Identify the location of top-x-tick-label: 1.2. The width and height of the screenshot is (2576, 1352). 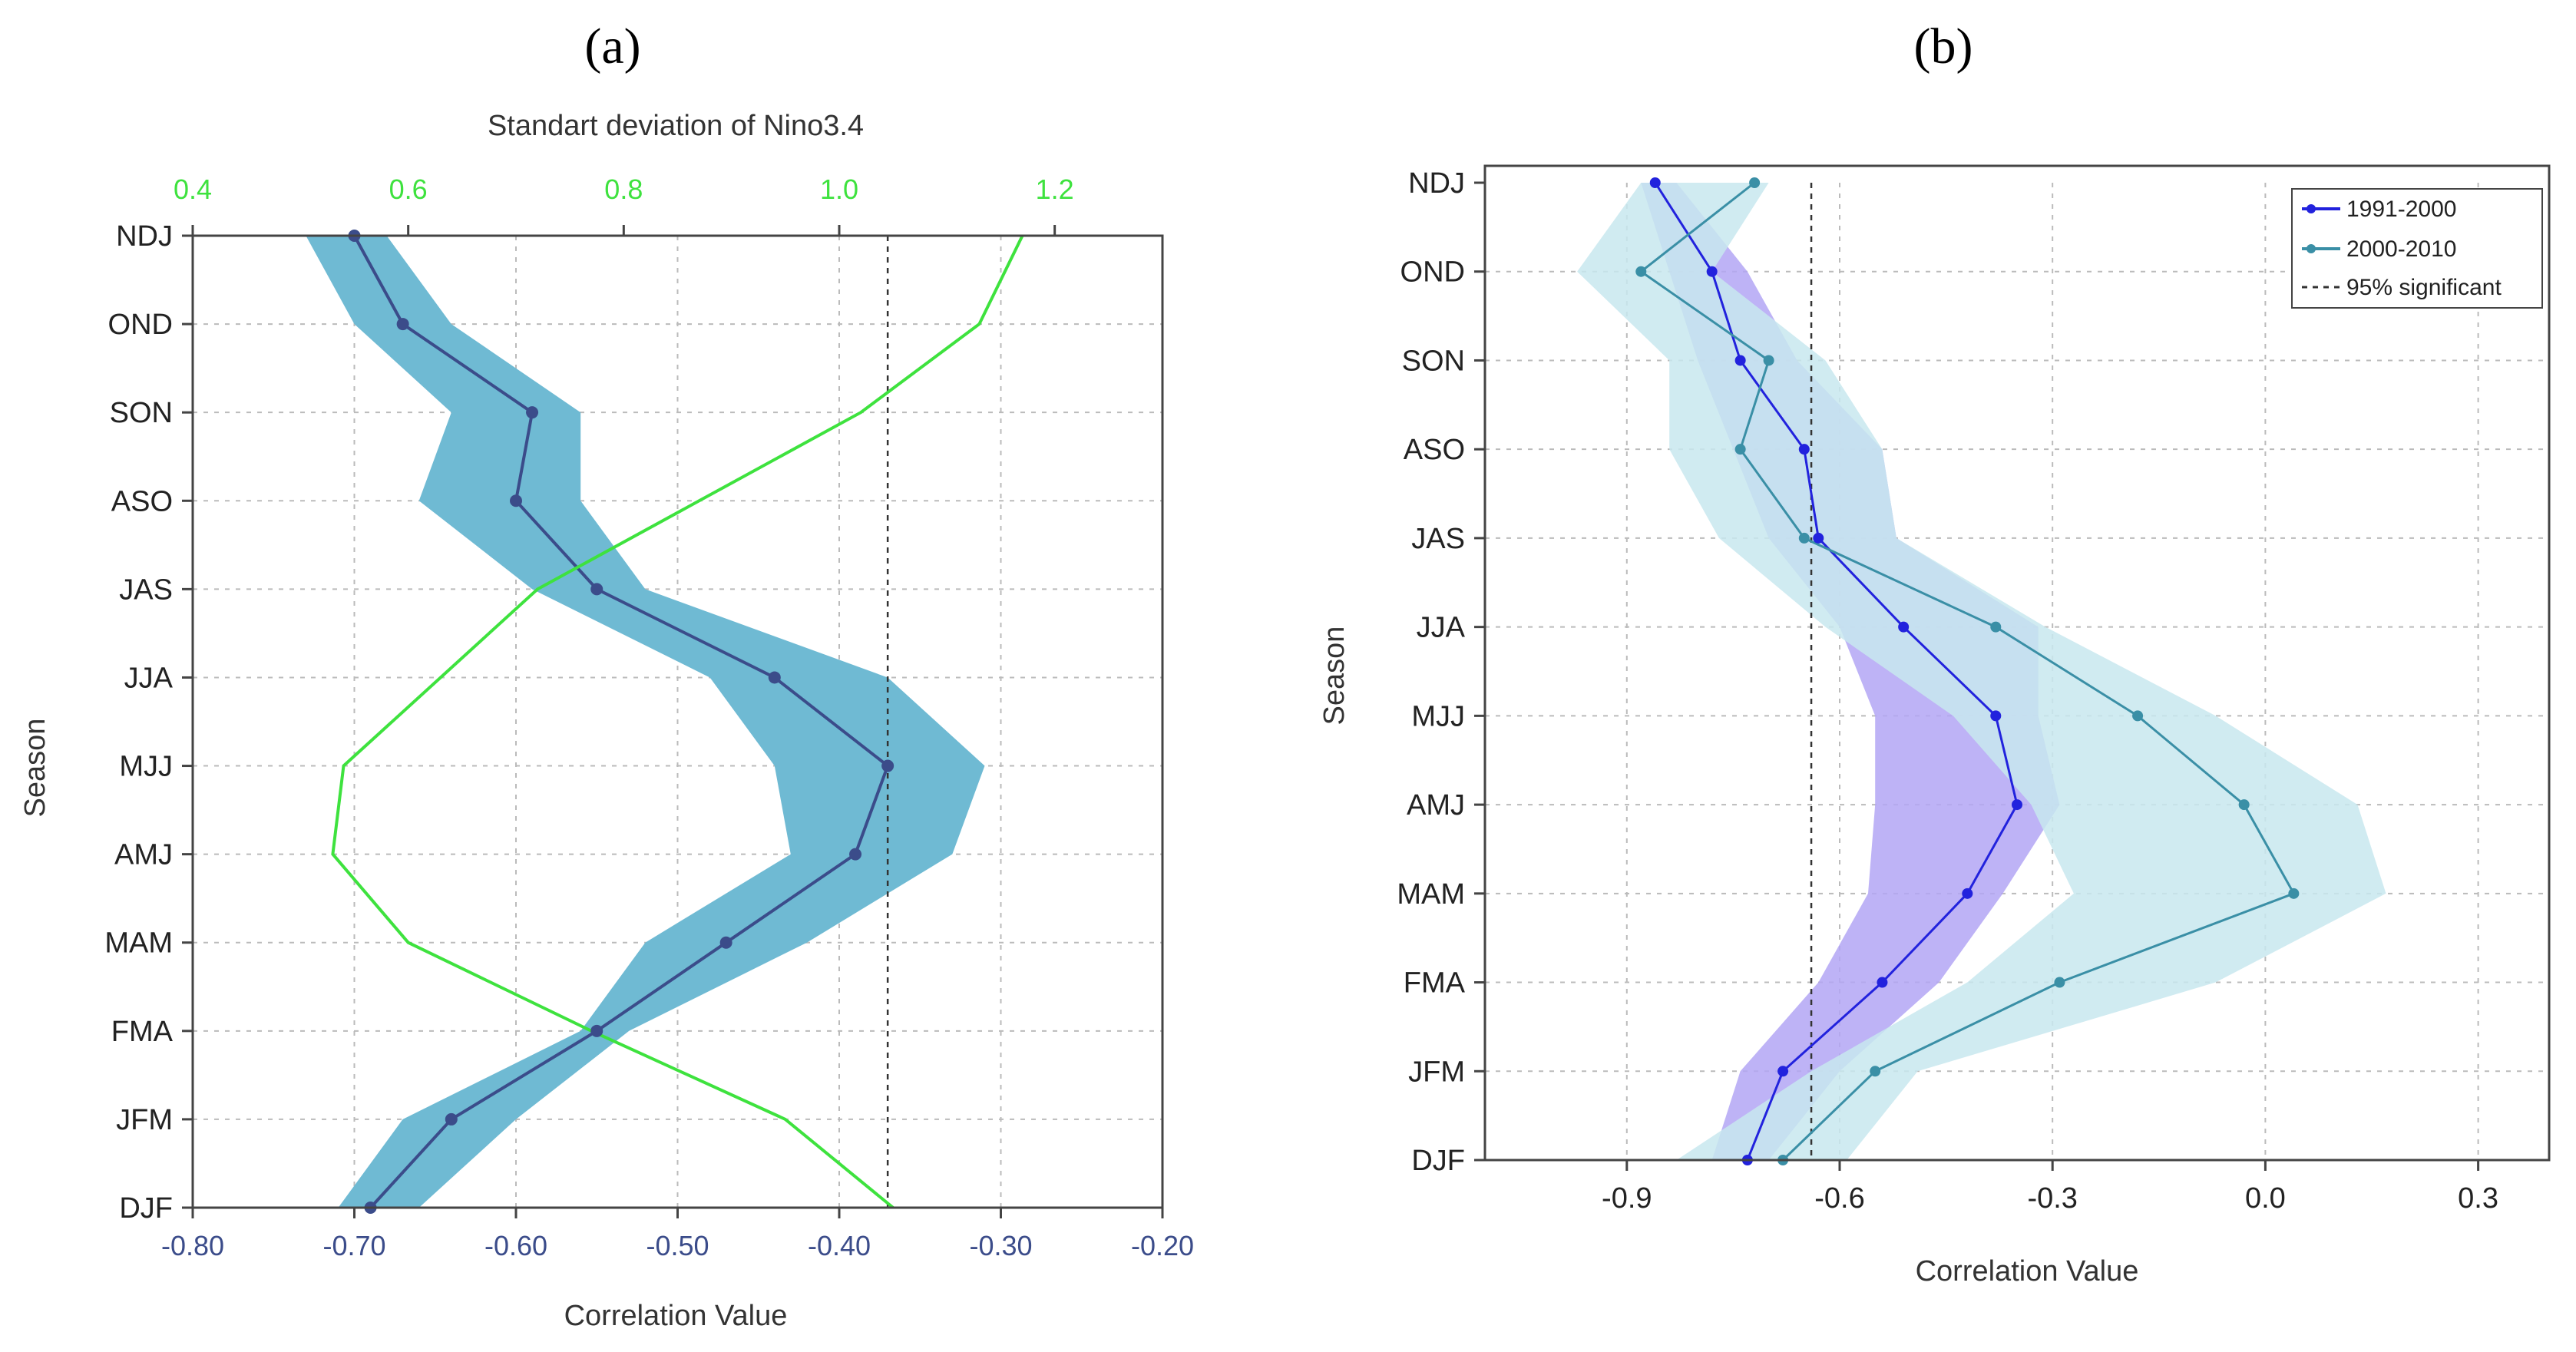
(1055, 189).